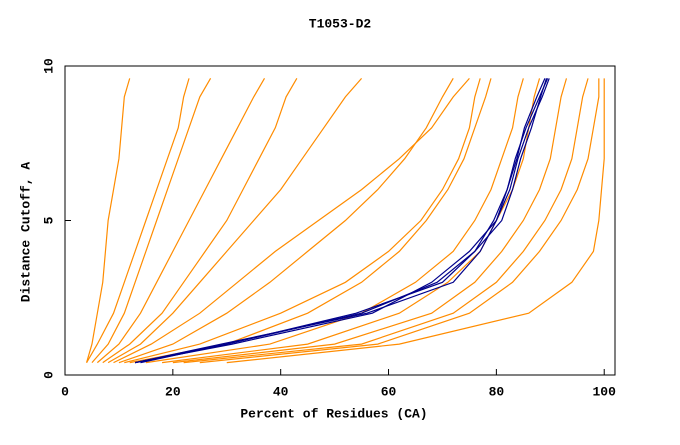  What do you see at coordinates (48, 375) in the screenshot?
I see `y-tick-label: 0` at bounding box center [48, 375].